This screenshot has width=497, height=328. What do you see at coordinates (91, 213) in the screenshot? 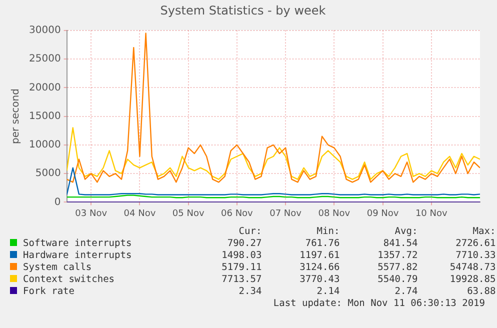
I see `x-tick-label: 03 Nov` at bounding box center [91, 213].